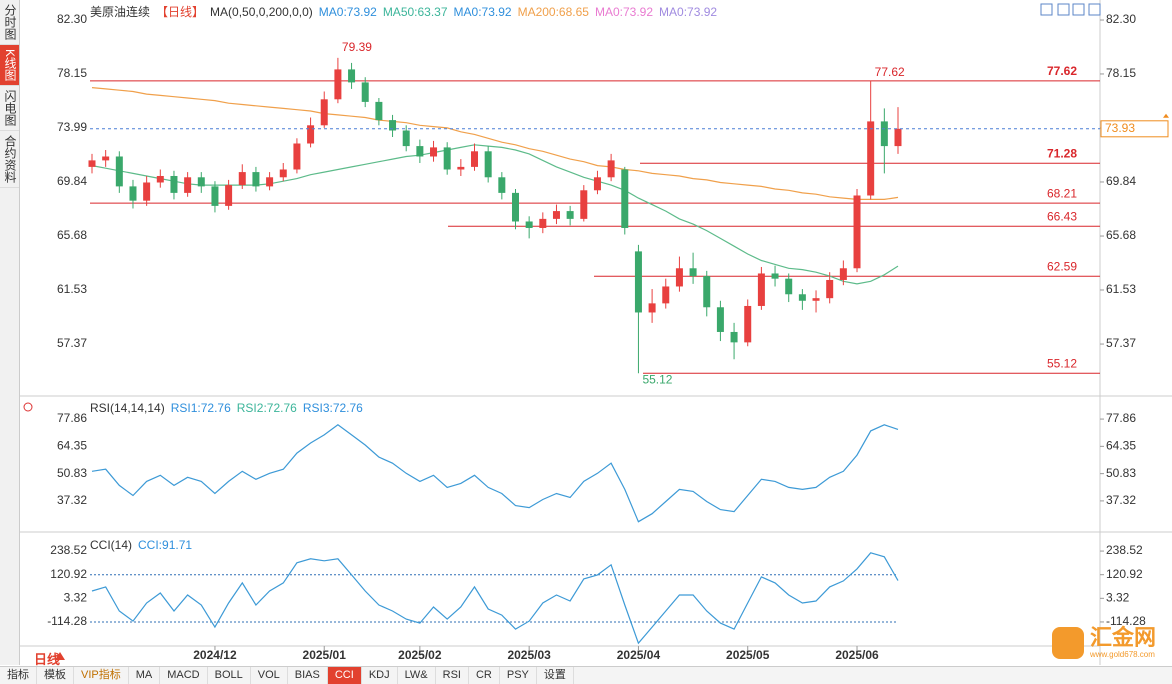 This screenshot has width=1172, height=684. What do you see at coordinates (200, 408) in the screenshot?
I see `legend-entry: RSI1:72.76` at bounding box center [200, 408].